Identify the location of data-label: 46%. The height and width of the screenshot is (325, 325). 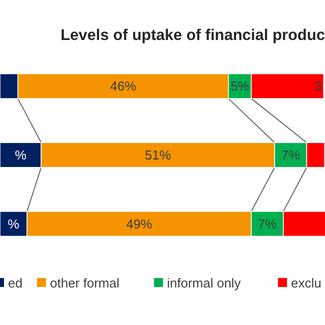
(123, 86).